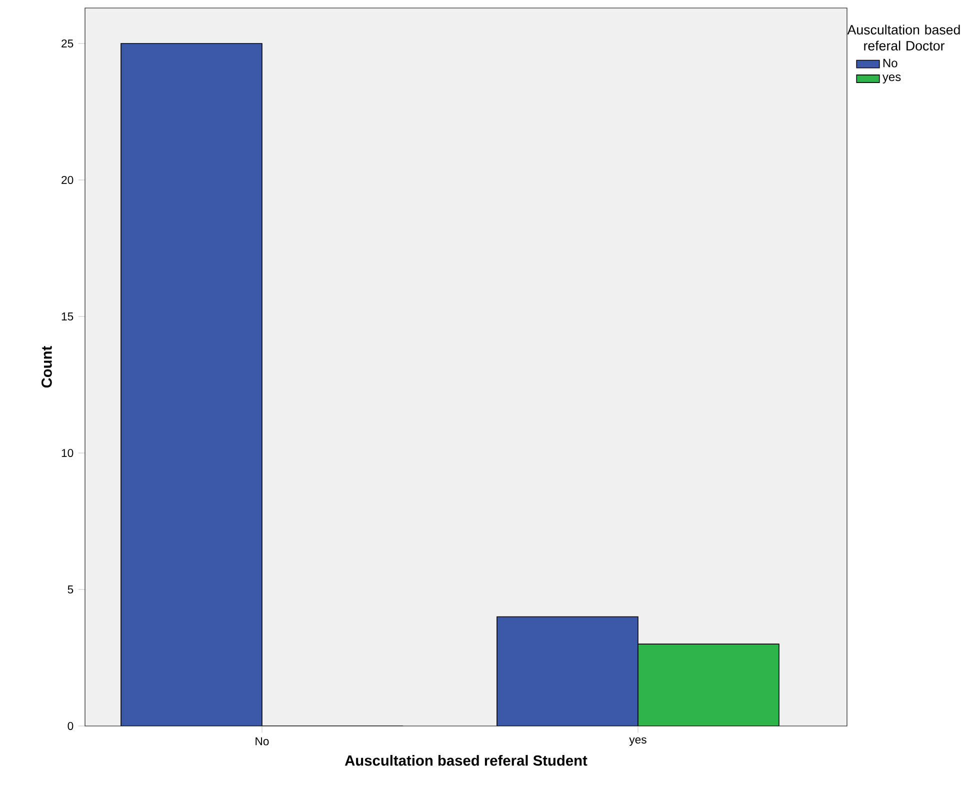 Image resolution: width=961 pixels, height=807 pixels. Describe the element at coordinates (68, 180) in the screenshot. I see `y-tick-label: 20` at that location.